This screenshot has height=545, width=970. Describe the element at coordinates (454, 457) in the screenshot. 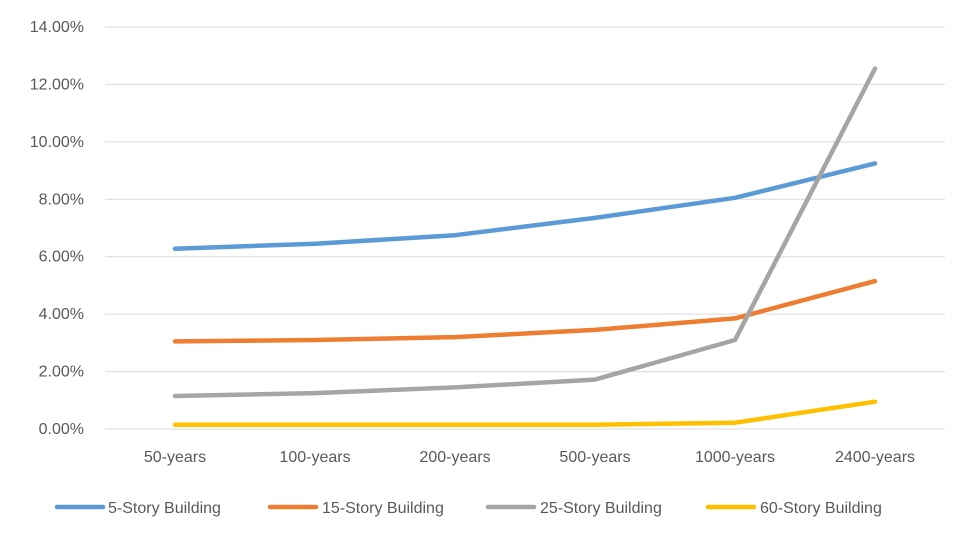

I see `x-tick-label: 200-years` at that location.